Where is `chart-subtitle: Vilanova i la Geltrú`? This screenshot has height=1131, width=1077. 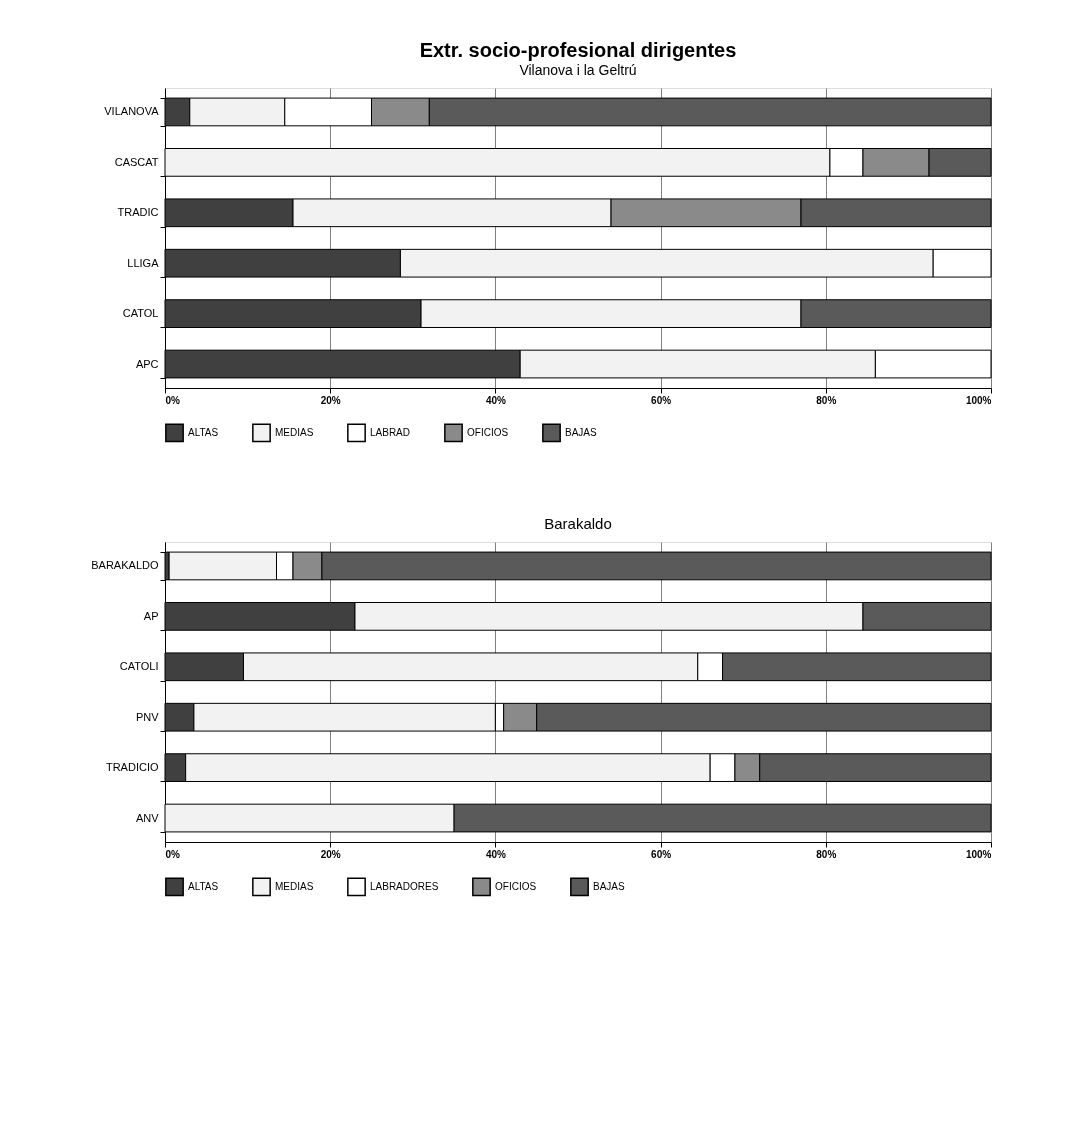
chart-subtitle: Vilanova i la Geltrú is located at coordinates (578, 70).